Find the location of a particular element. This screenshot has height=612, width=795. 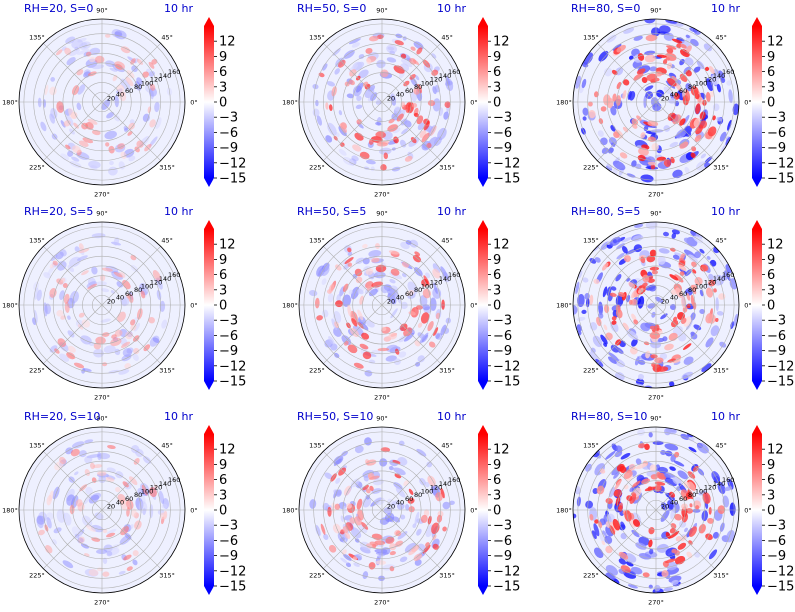

time-label: 10 hr is located at coordinates (178, 8).